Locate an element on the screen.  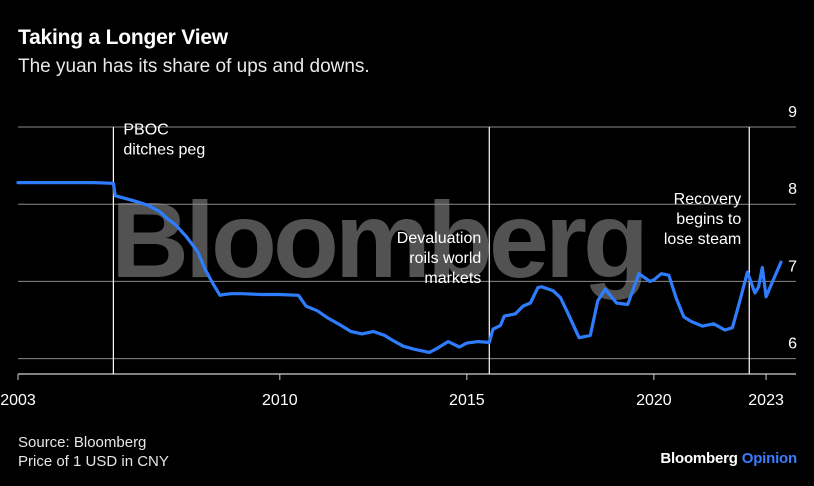
brand-sub: Opinion is located at coordinates (769, 458).